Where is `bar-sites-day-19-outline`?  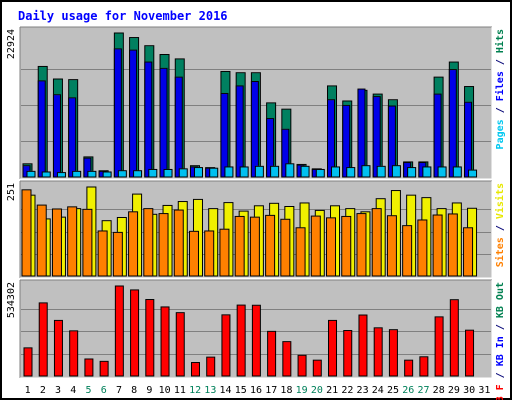
bar-sites-day-19-outline is located at coordinates (300, 252).